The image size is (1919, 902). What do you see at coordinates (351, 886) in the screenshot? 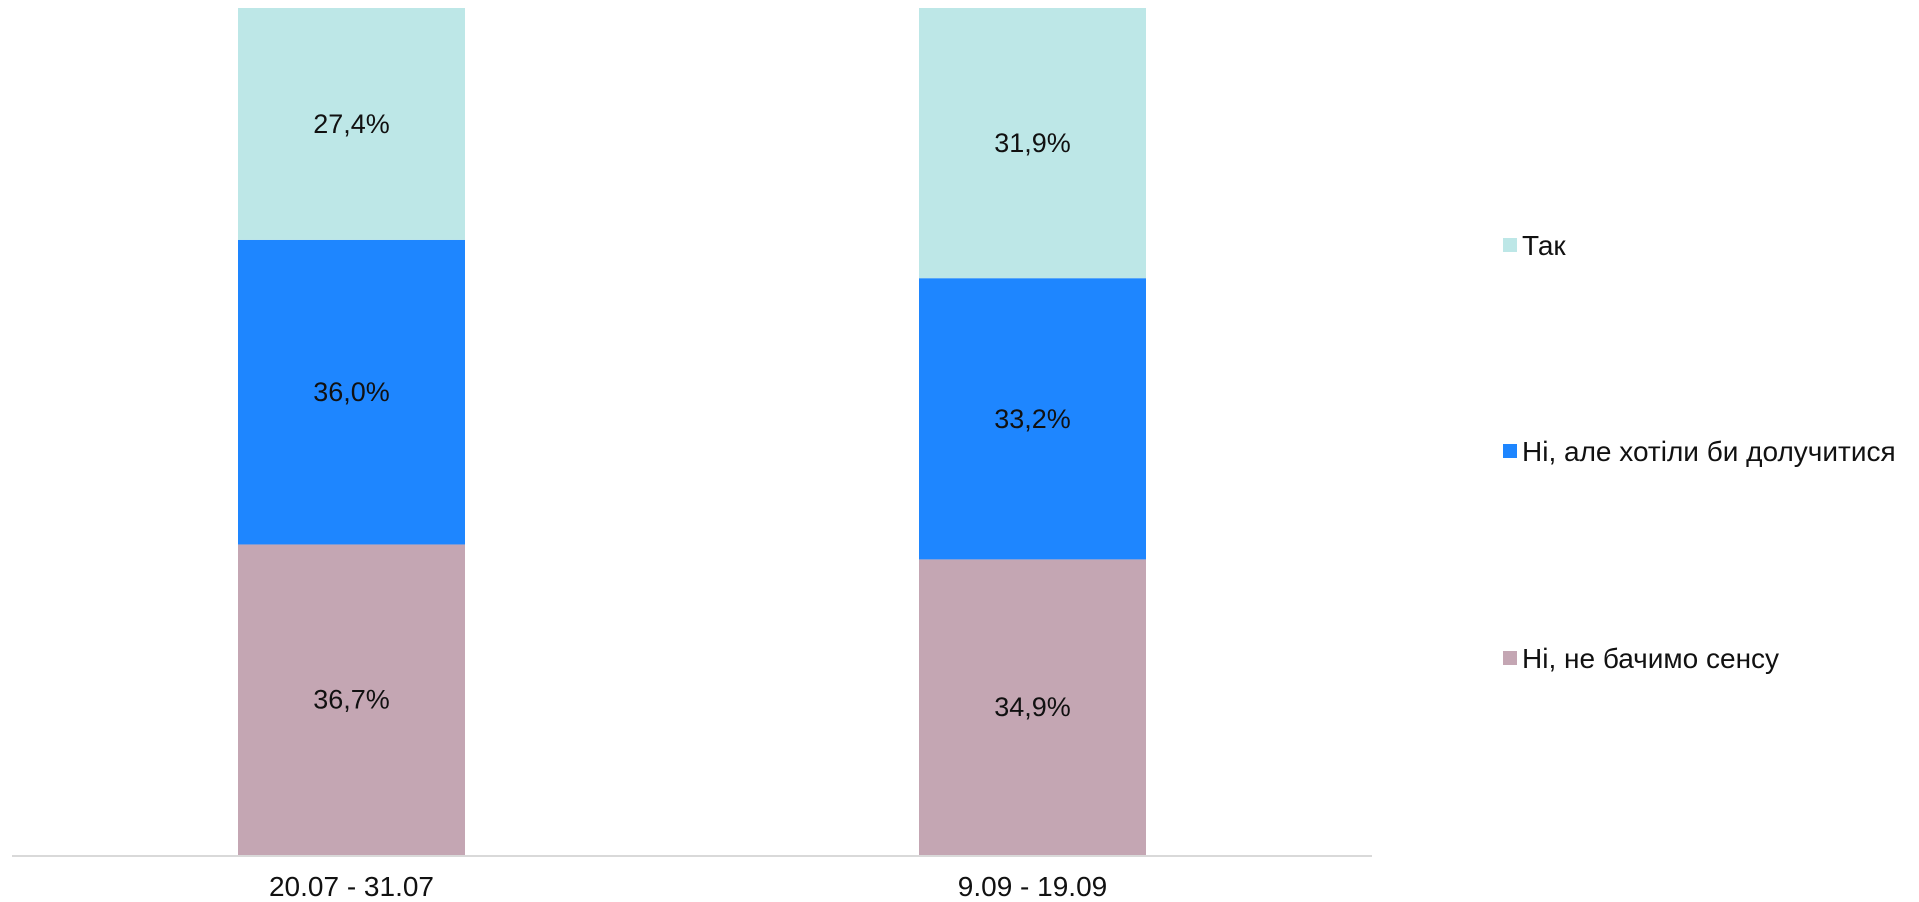
I see `category-label: 20.07 - 31.07` at bounding box center [351, 886].